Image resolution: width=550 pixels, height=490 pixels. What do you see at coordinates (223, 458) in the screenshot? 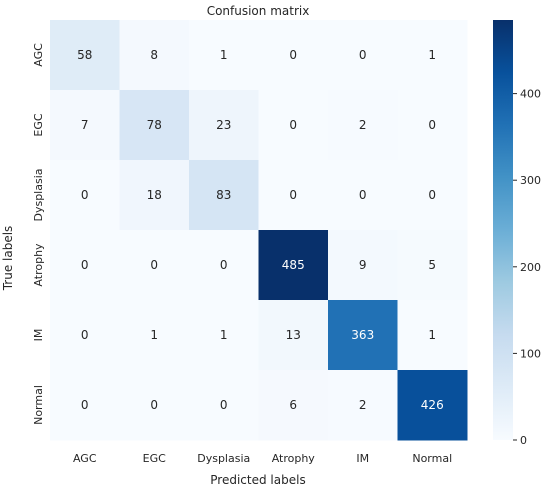
I see `x-tick-label: Dysplasia` at bounding box center [223, 458].